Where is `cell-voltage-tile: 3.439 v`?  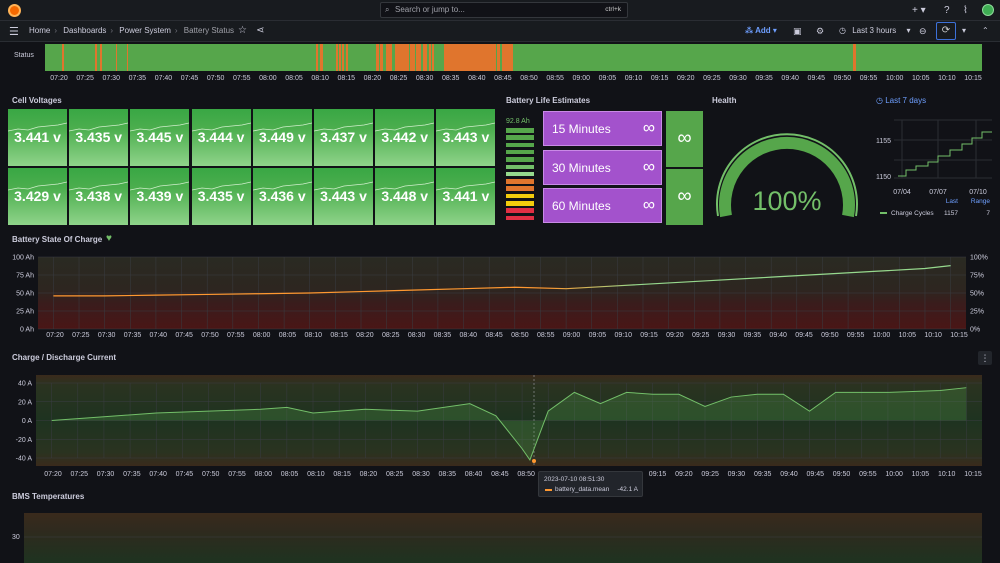
cell-voltage-tile: 3.439 v is located at coordinates (160, 196).